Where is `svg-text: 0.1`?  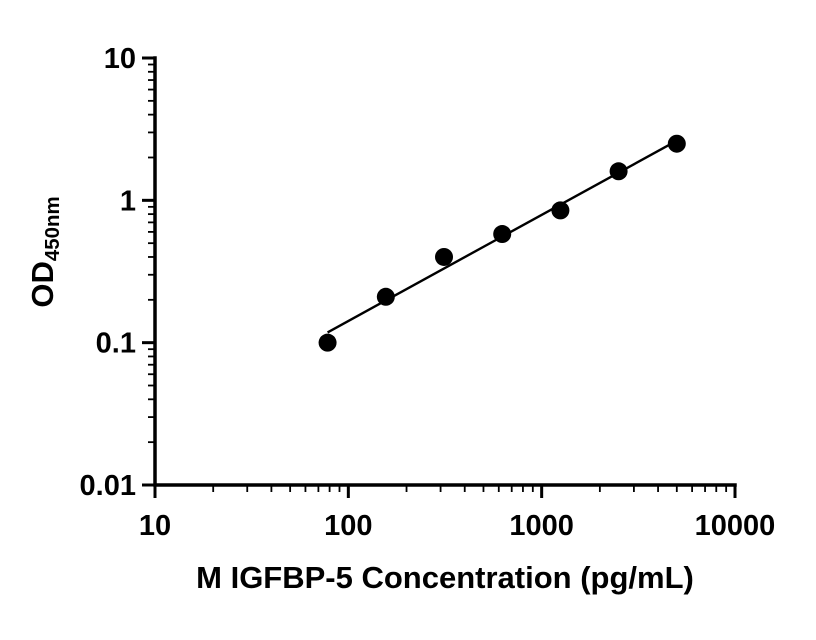
svg-text: 0.1 is located at coordinates (116, 344).